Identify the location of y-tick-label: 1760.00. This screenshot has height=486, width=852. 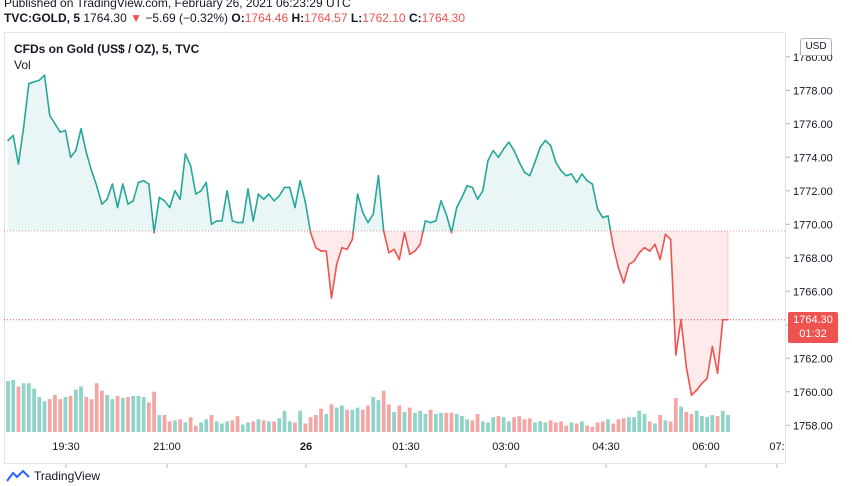
(813, 393).